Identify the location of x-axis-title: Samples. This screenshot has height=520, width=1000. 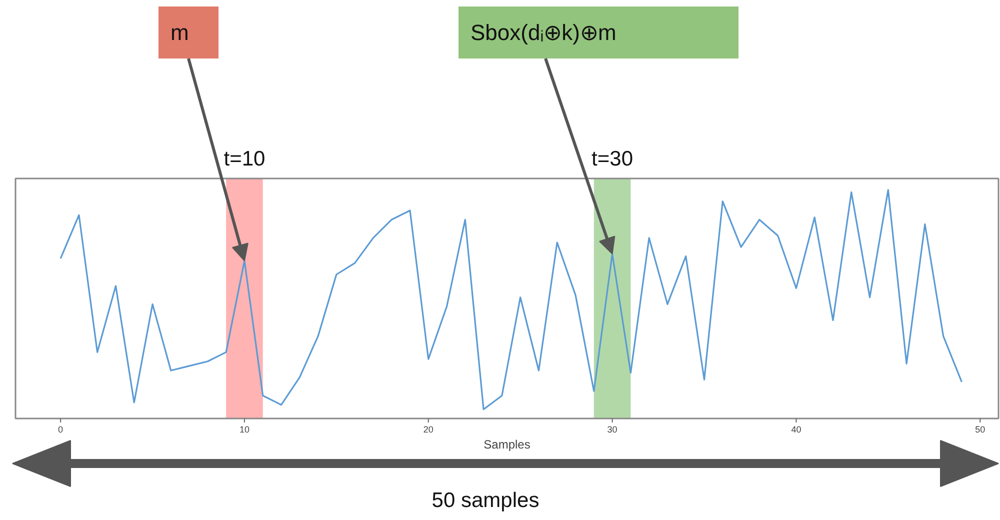
(507, 445).